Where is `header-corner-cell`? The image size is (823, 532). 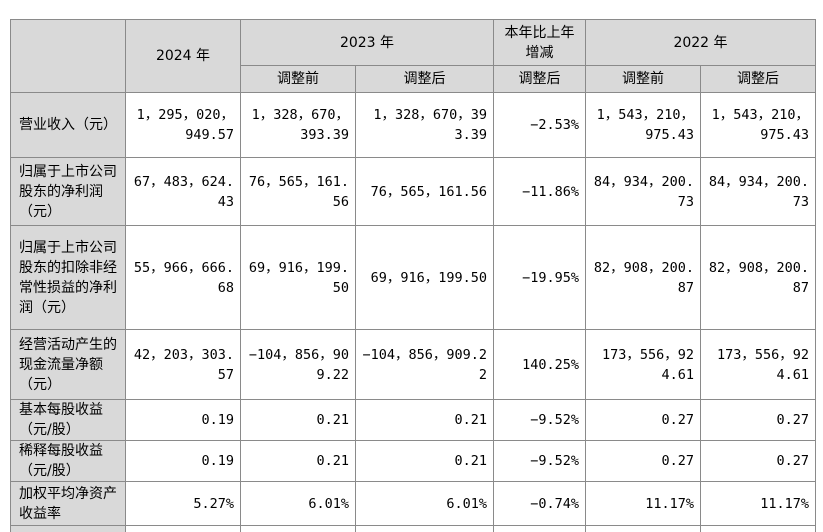 header-corner-cell is located at coordinates (68, 56).